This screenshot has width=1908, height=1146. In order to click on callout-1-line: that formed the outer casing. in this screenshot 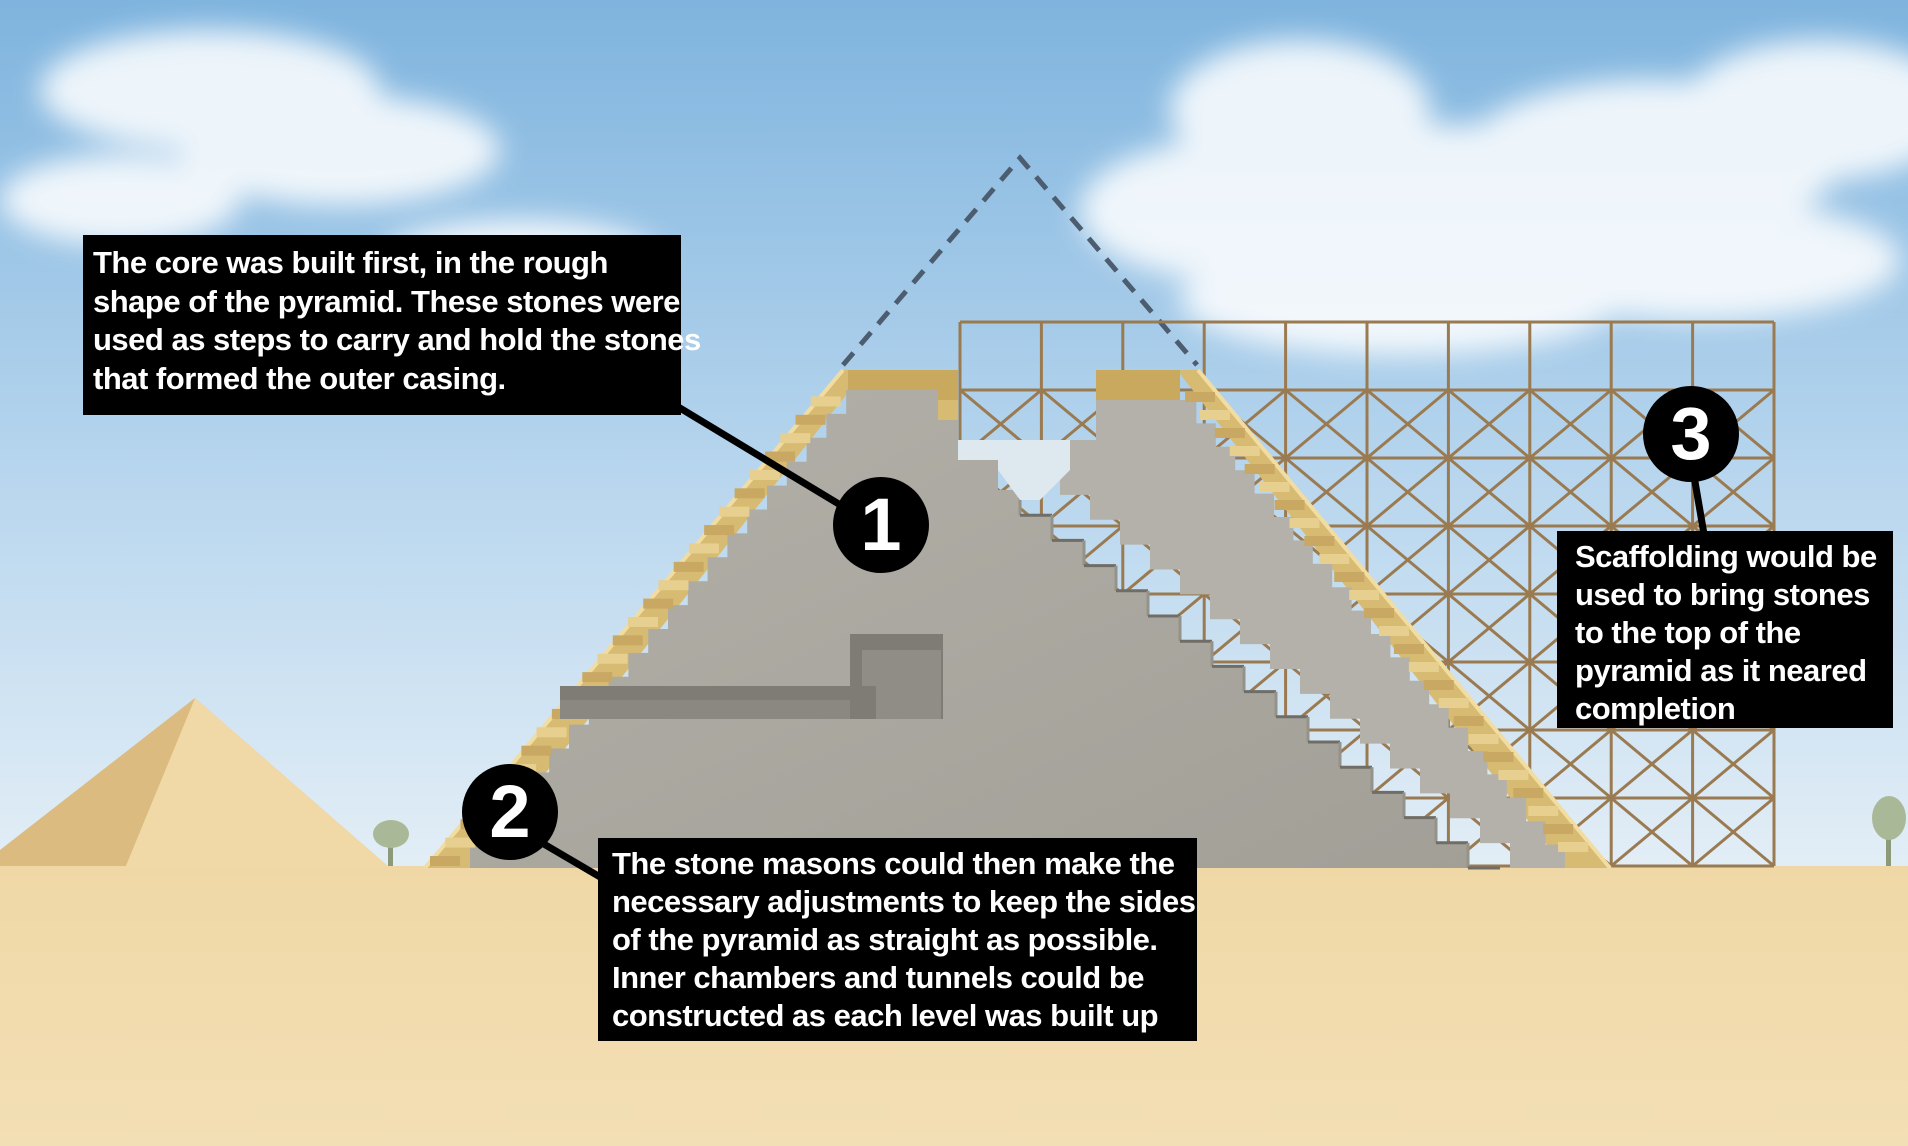, I will do `click(299, 378)`.